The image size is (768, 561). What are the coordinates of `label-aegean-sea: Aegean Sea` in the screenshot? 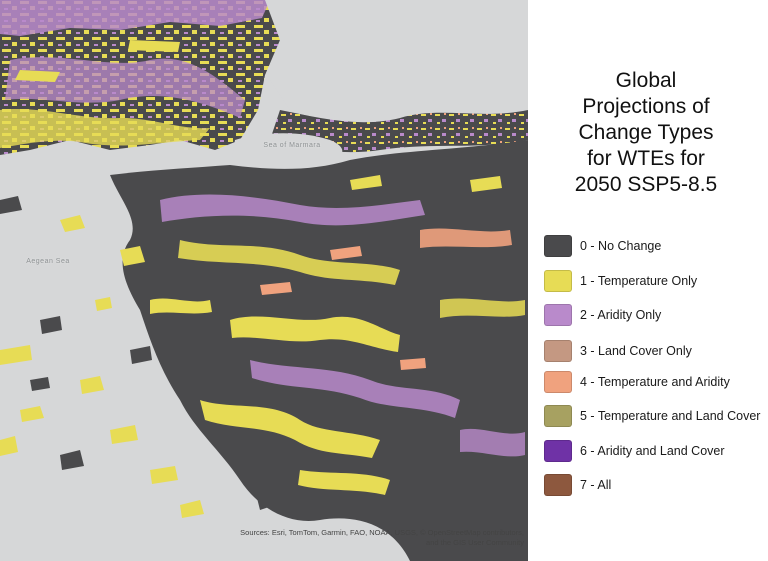 It's located at (48, 261).